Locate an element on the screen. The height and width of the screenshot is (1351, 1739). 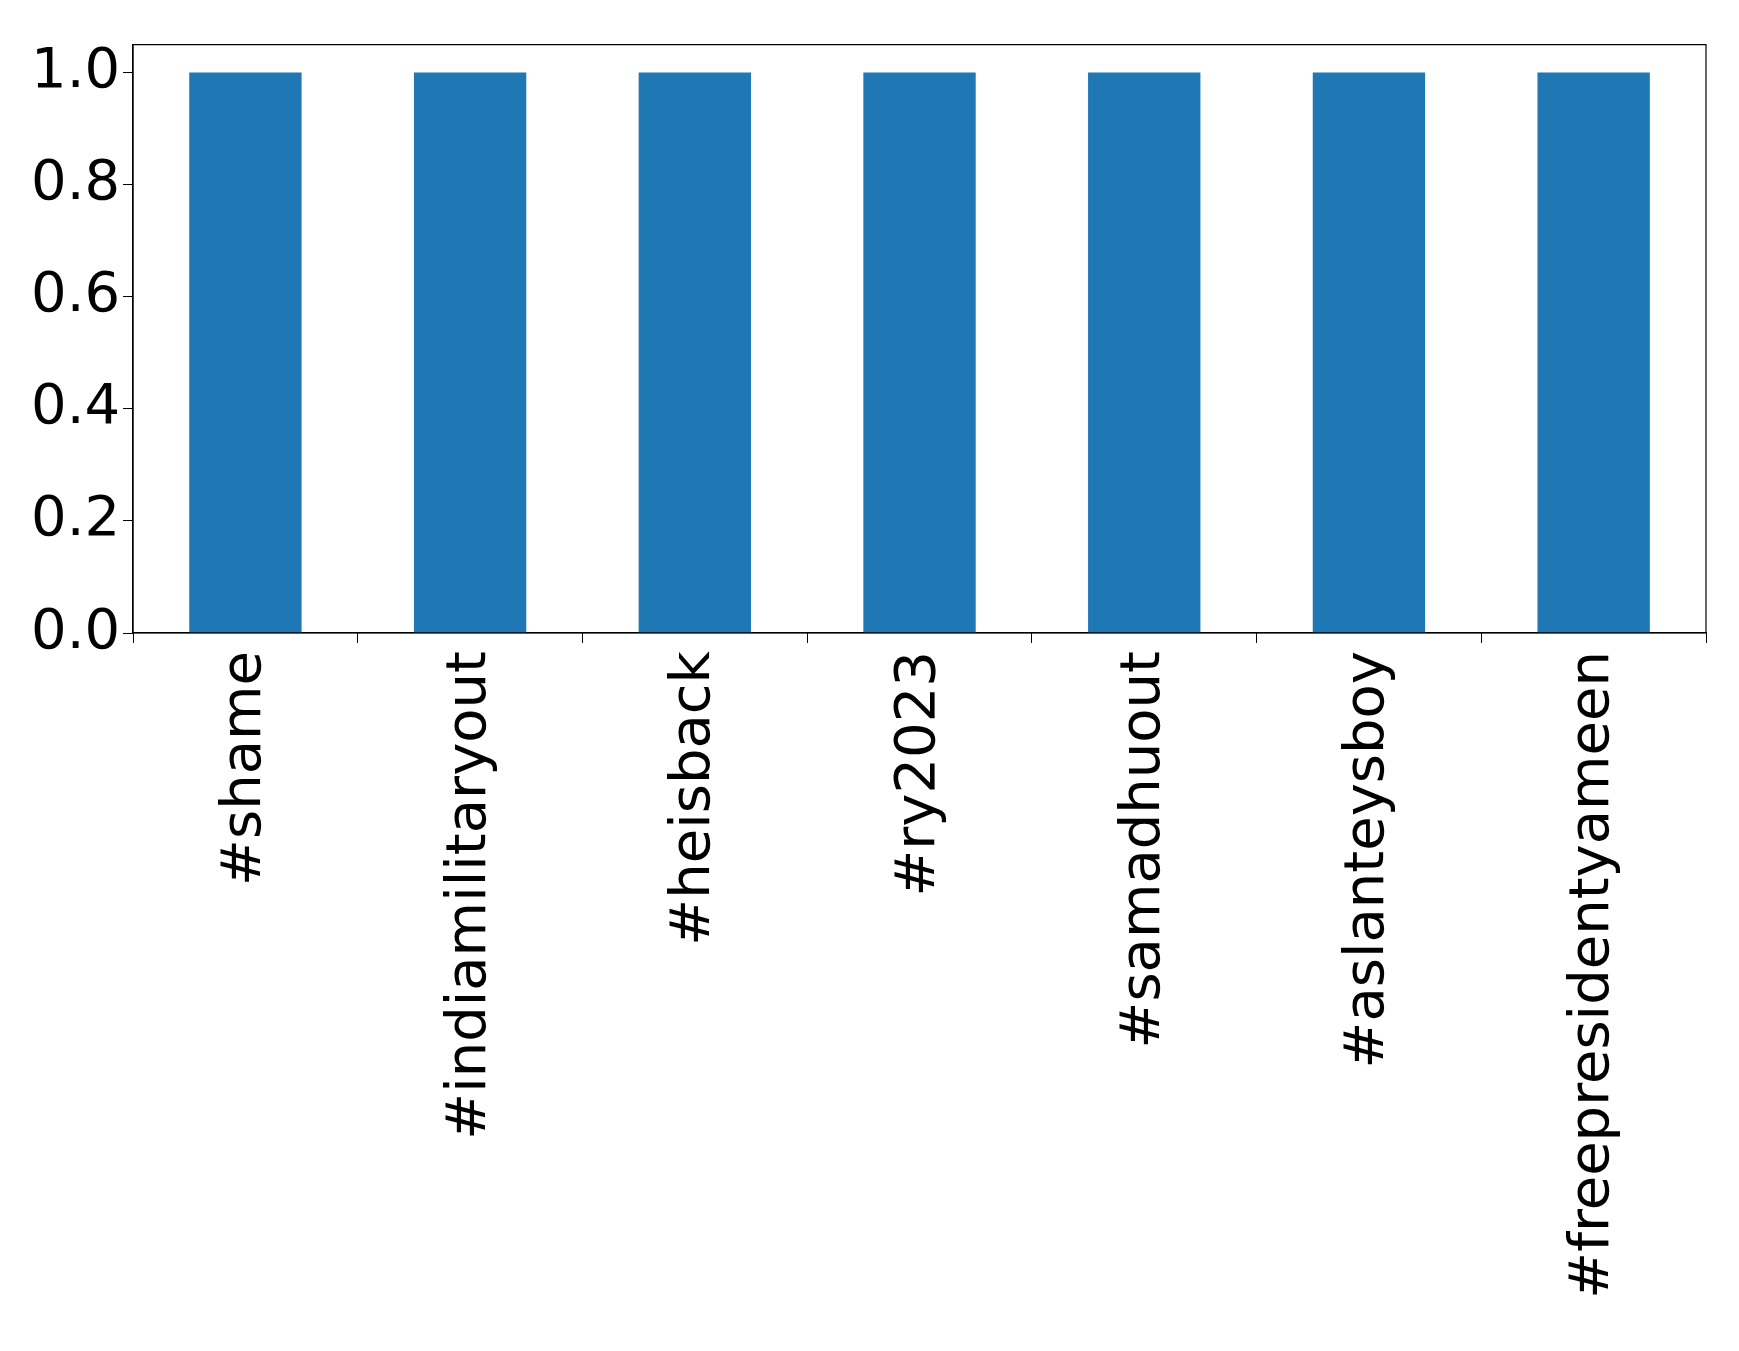
x-tick-label: #ry2023 is located at coordinates (915, 774).